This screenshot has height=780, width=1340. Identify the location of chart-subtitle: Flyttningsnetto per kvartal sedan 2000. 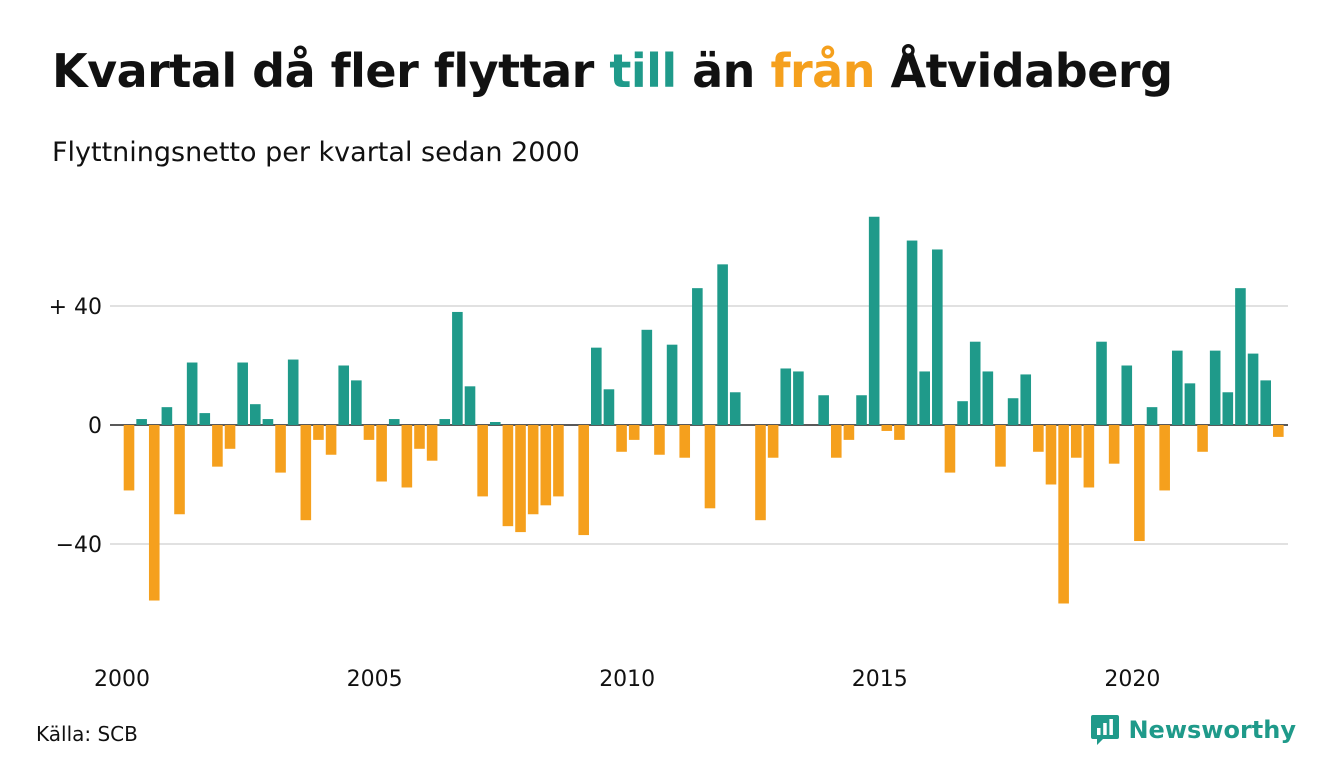
(316, 152).